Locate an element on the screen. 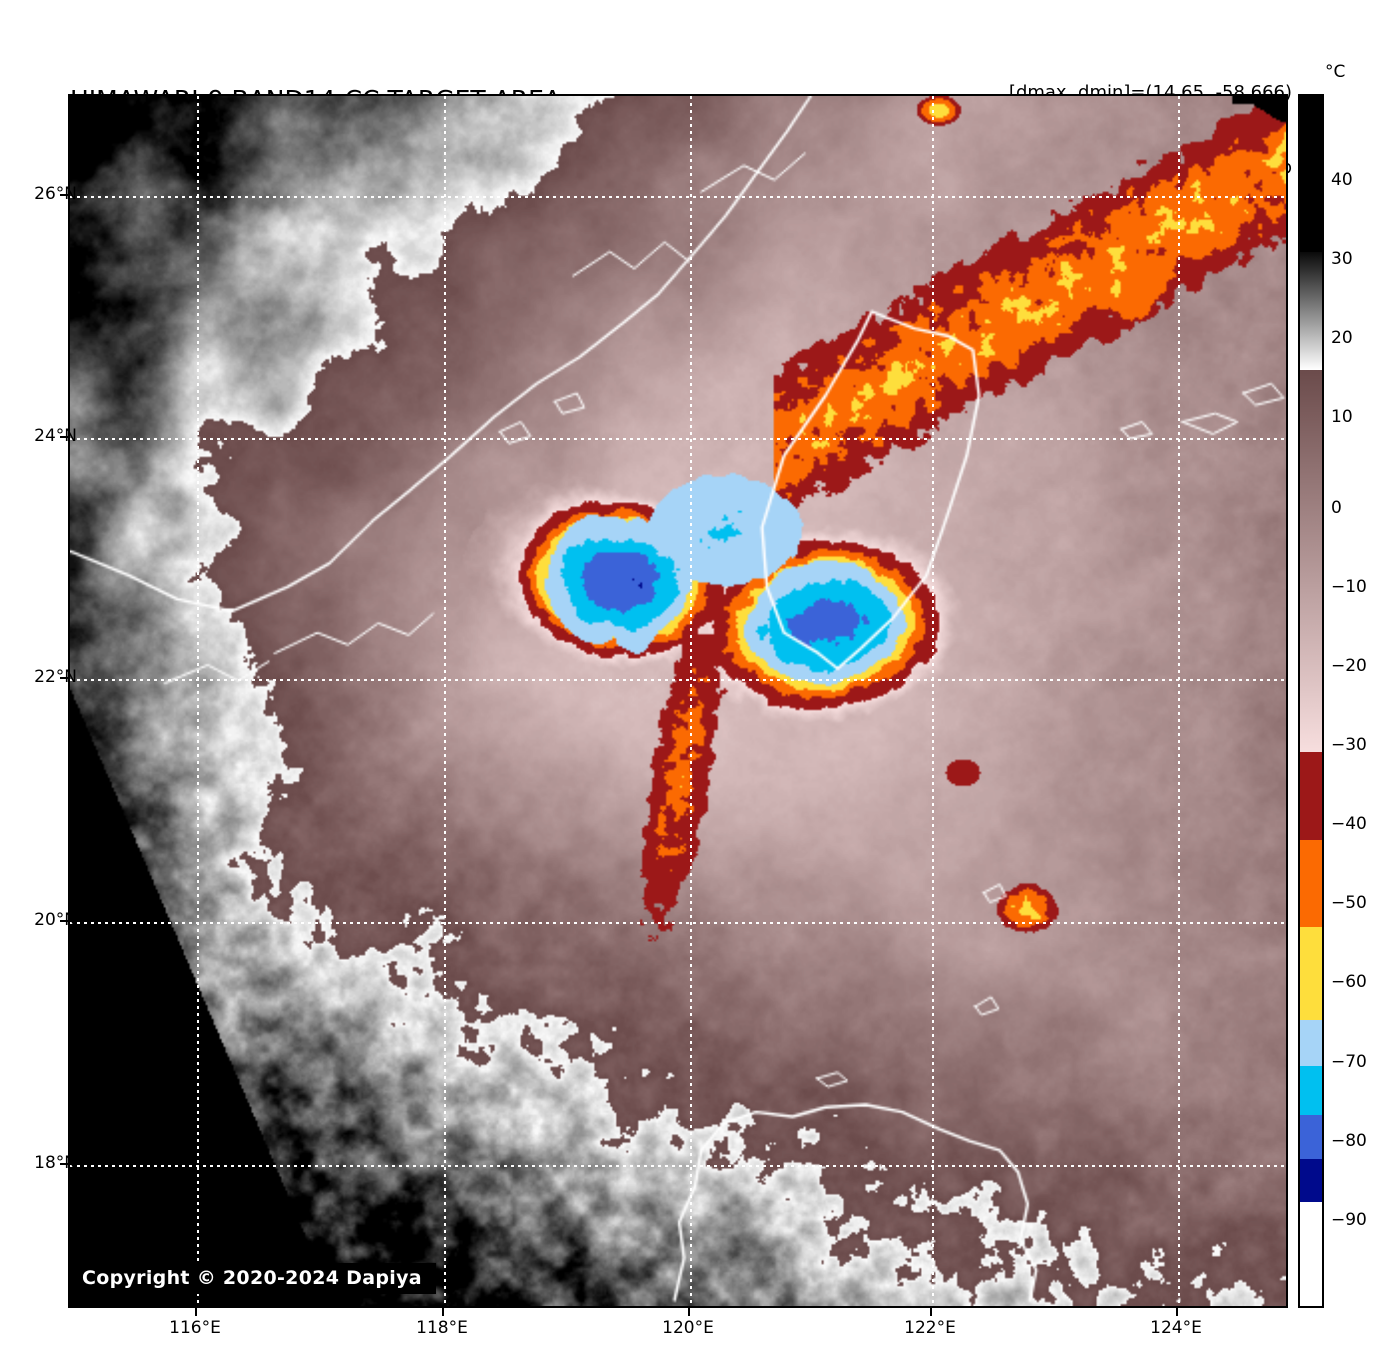  colorbar-tick-5: −10 is located at coordinates (1349, 587).